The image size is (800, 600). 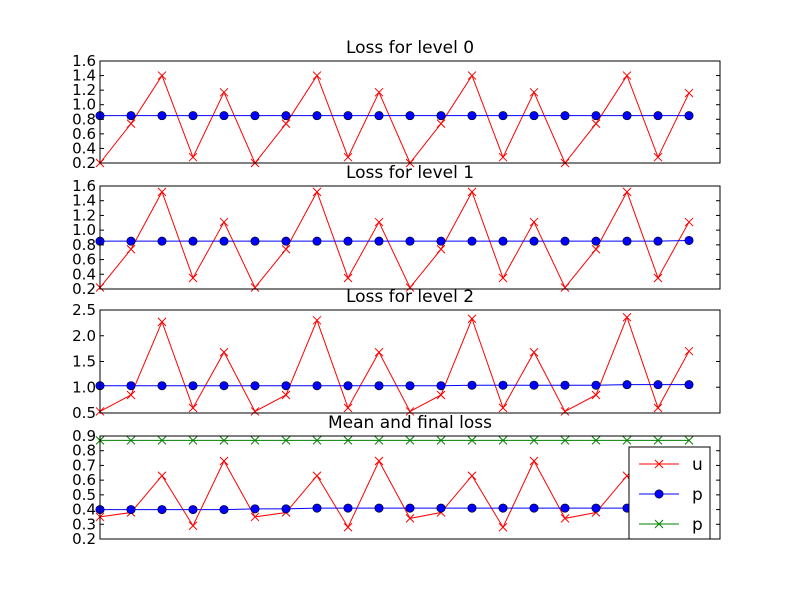 What do you see at coordinates (410, 173) in the screenshot?
I see `chart-title-1: Loss for level 1` at bounding box center [410, 173].